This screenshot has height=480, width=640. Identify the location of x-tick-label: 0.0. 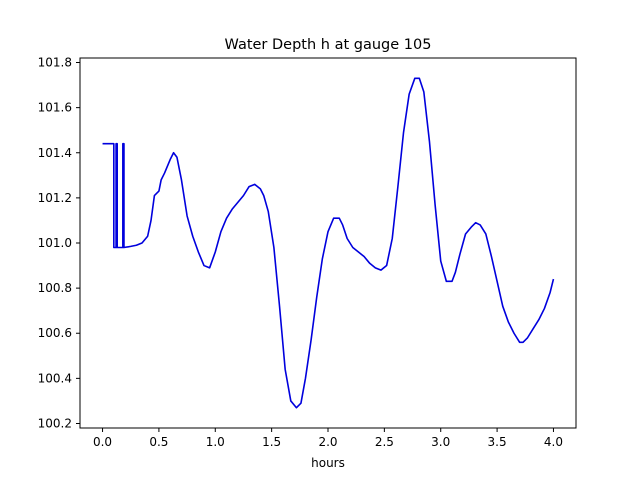
(102, 442).